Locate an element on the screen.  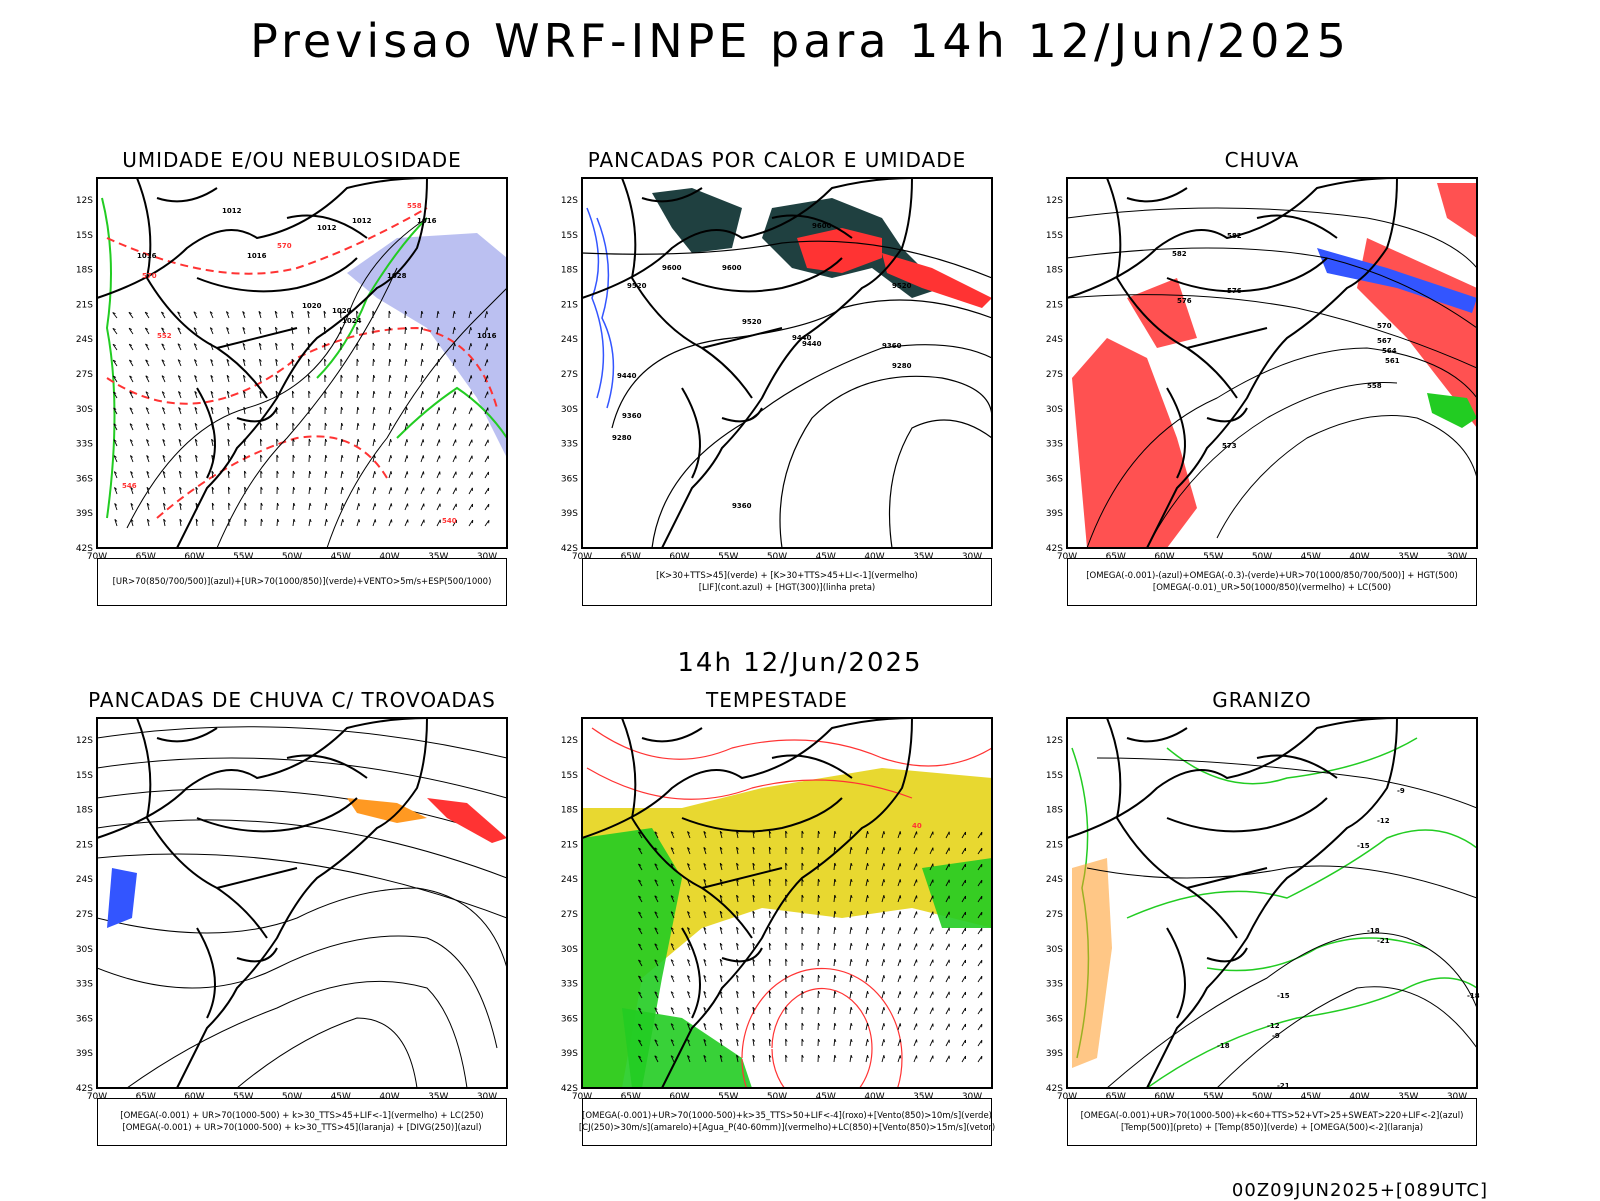
contour-value-label: 567 is located at coordinates (1384, 341).